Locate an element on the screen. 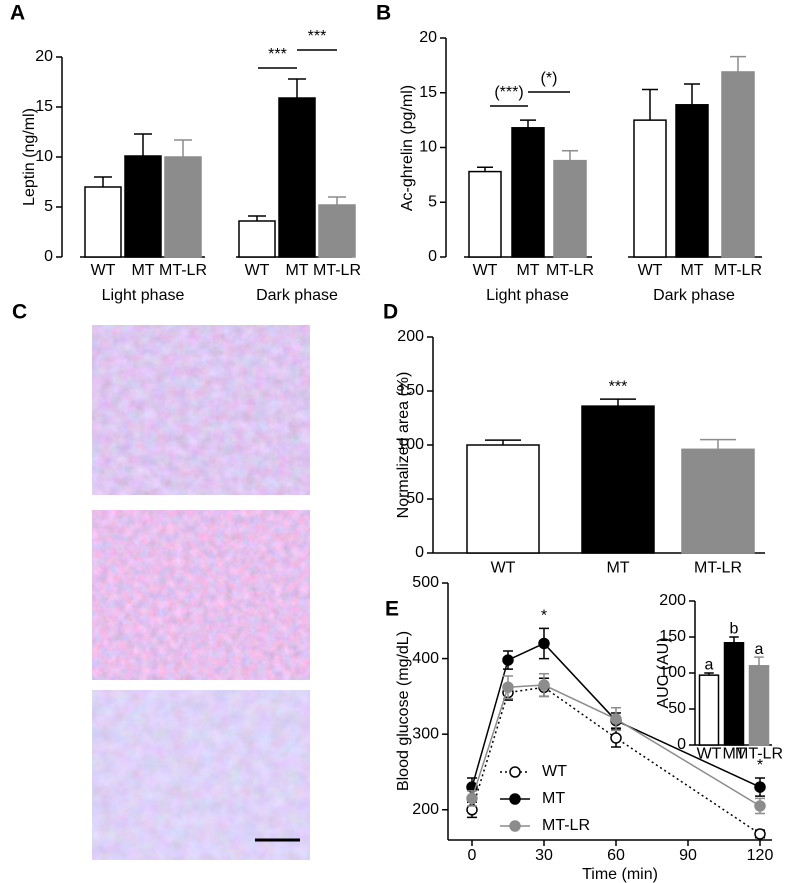 The width and height of the screenshot is (790, 883). y-axis-title: Normalized area (%) is located at coordinates (403, 445).